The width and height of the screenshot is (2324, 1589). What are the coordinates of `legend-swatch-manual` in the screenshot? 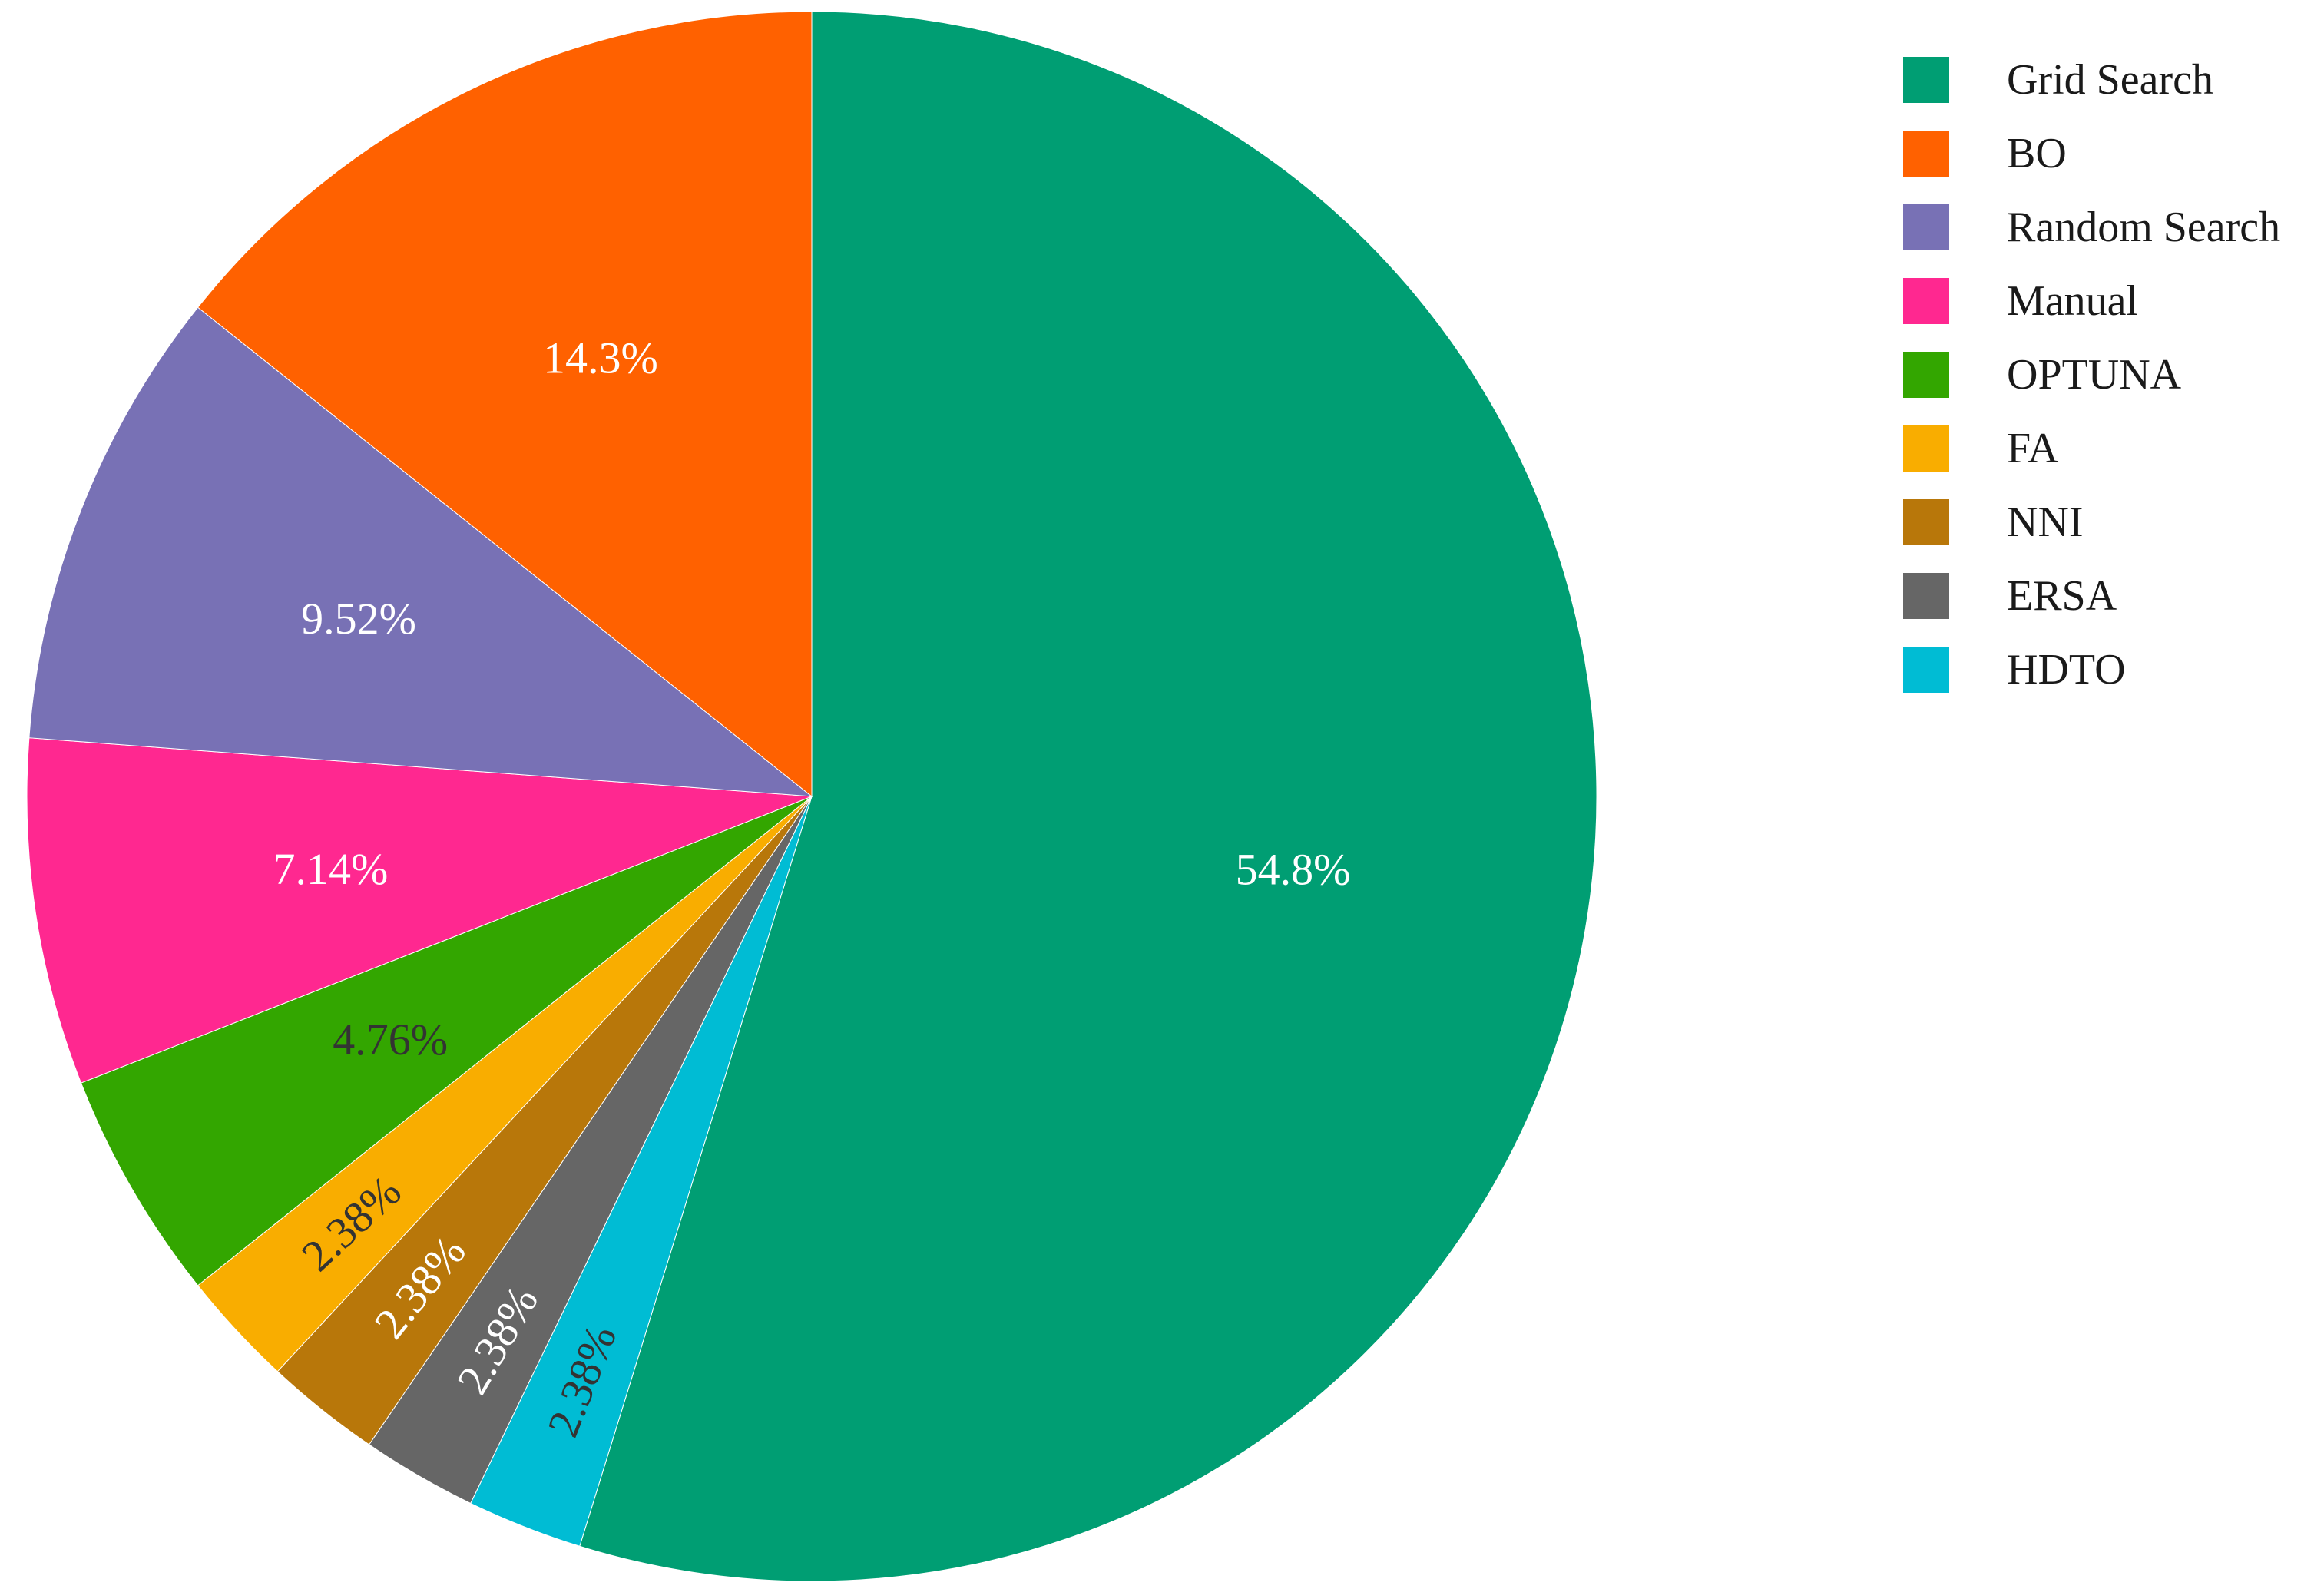 It's located at (1926, 301).